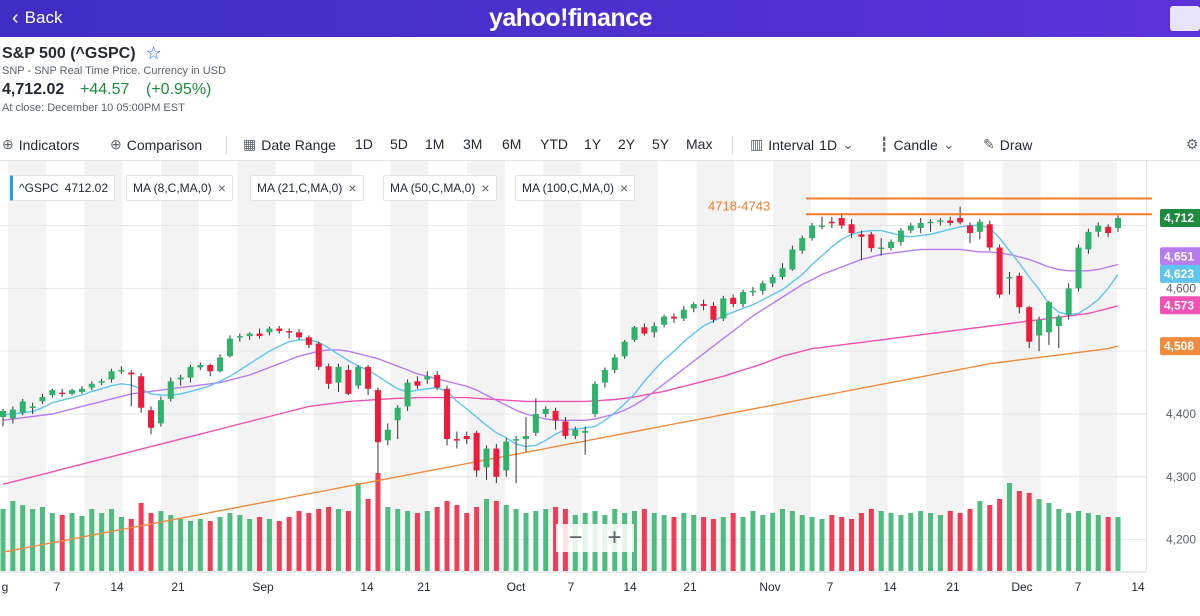 This screenshot has width=1200, height=616. Describe the element at coordinates (473, 144) in the screenshot. I see `range-3m: 3M` at that location.